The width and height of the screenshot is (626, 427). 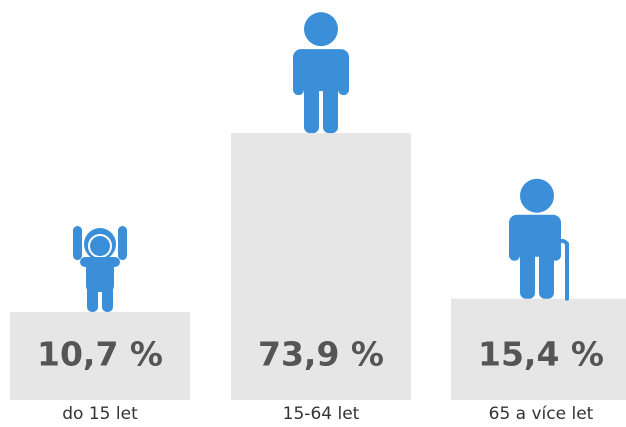 What do you see at coordinates (541, 414) in the screenshot?
I see `category-label: 65 a více let` at bounding box center [541, 414].